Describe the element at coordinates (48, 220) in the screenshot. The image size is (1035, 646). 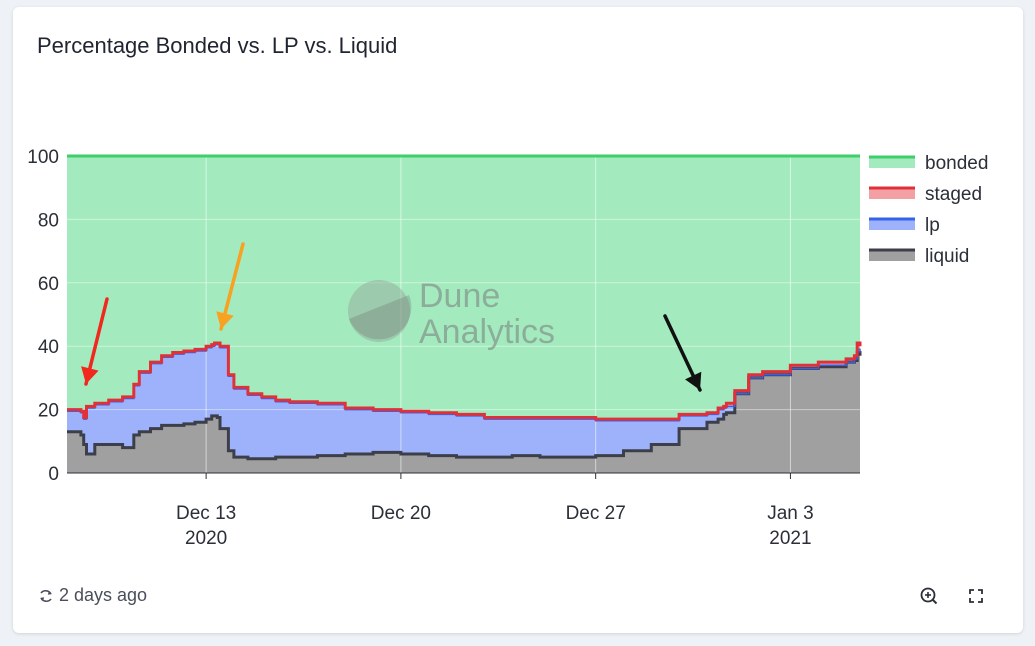
I see `y-tick-label: 80` at that location.